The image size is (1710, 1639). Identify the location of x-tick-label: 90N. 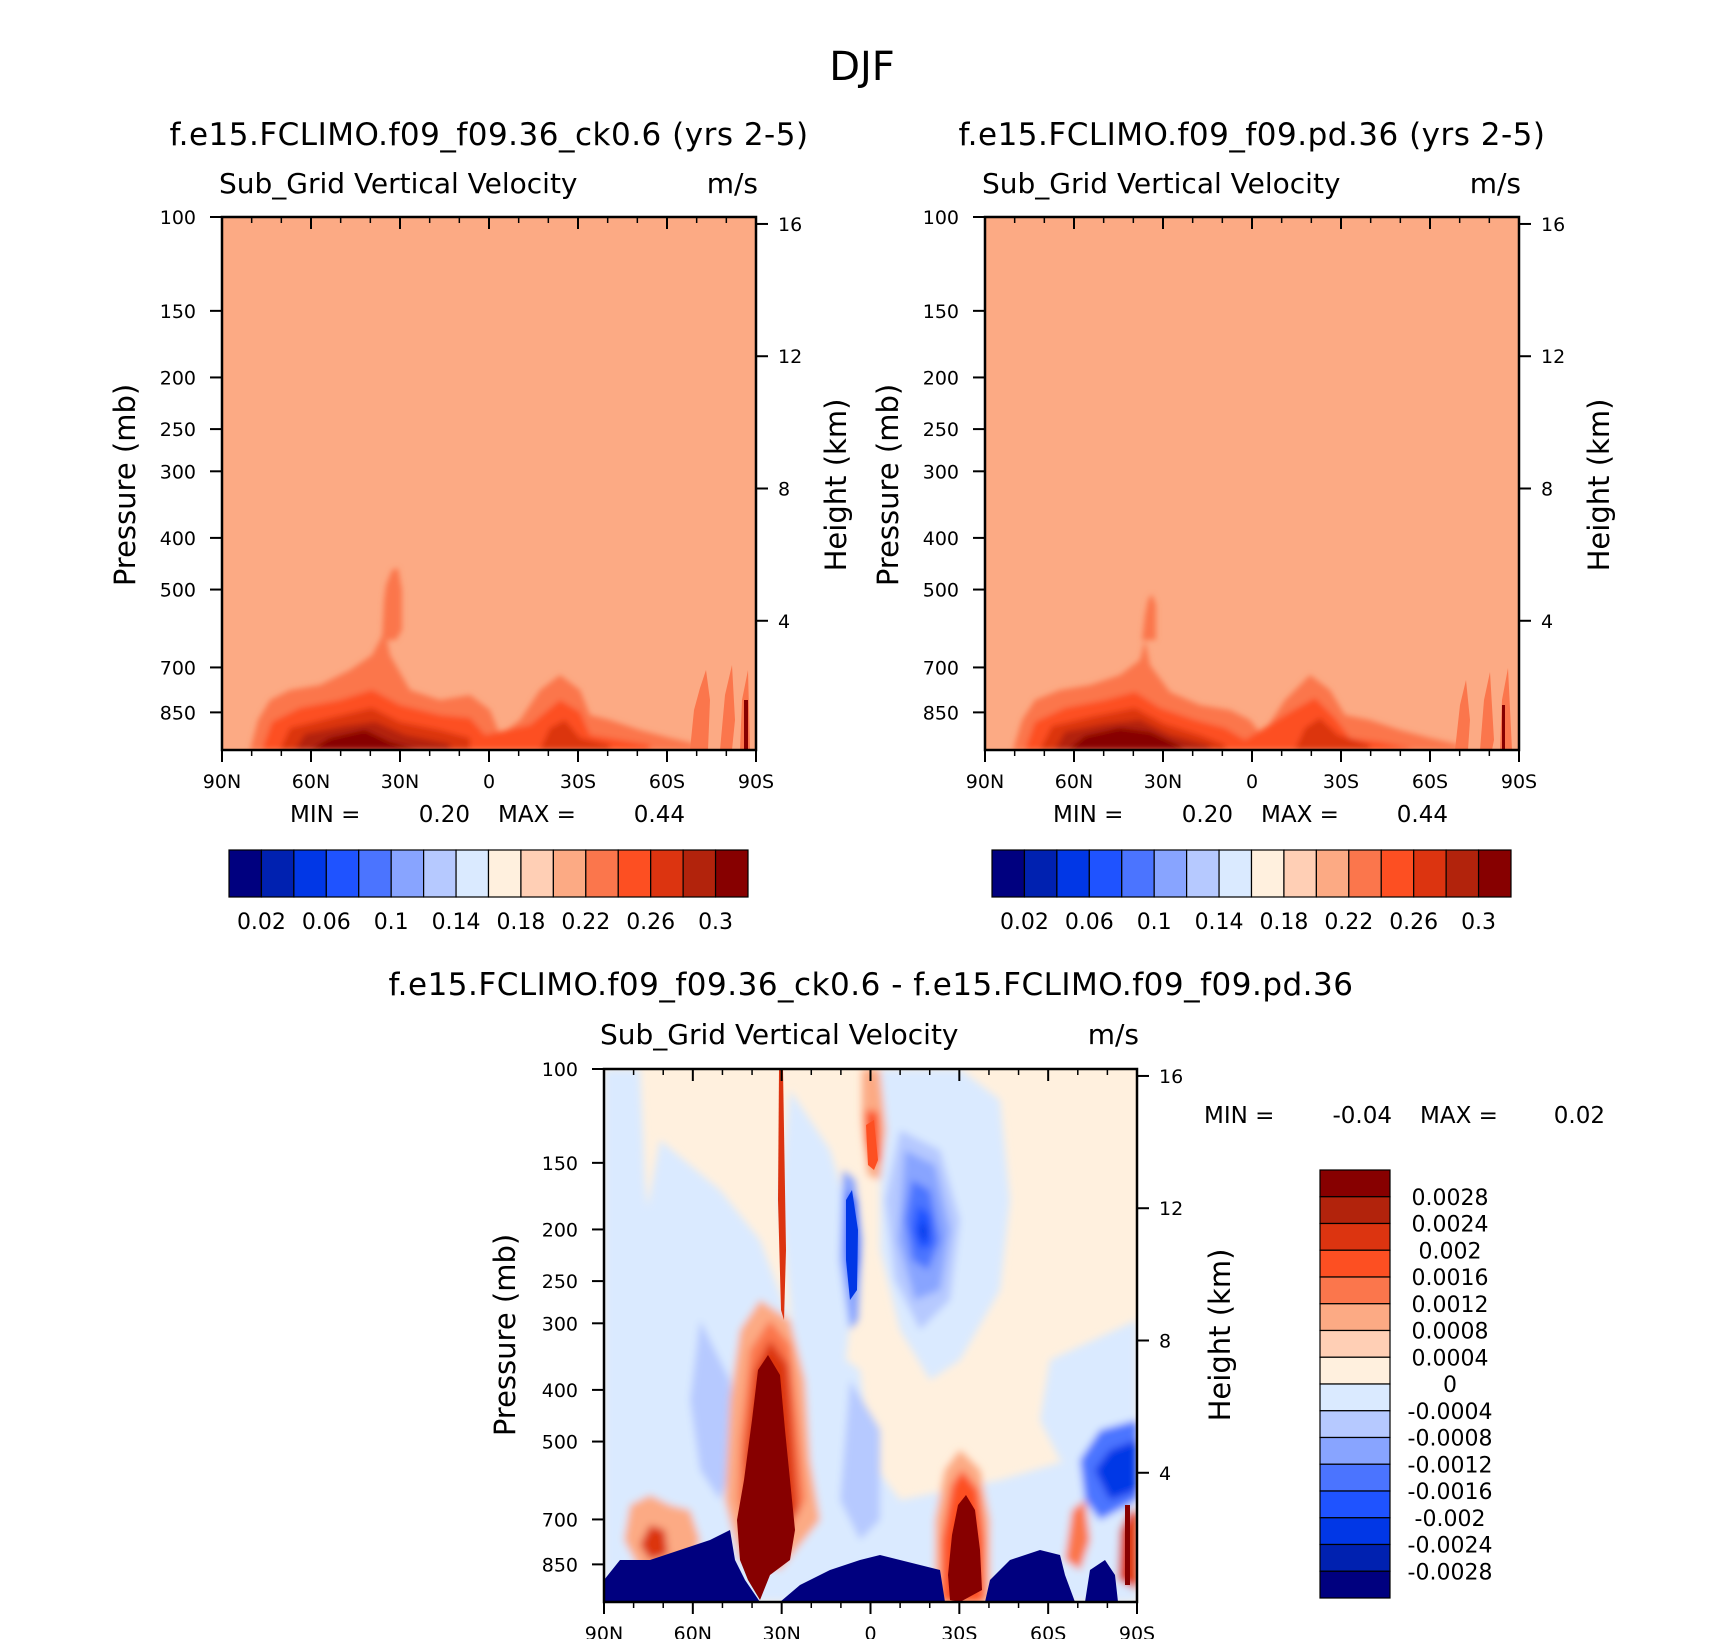
(222, 782).